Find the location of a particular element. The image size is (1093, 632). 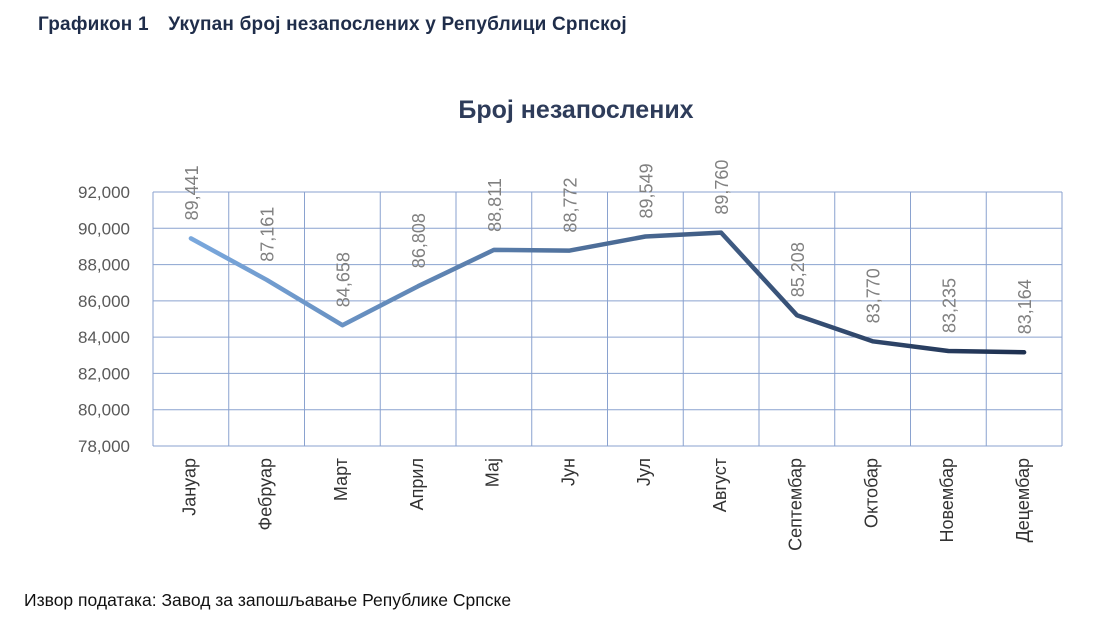

data-label: 89,760 is located at coordinates (722, 187).